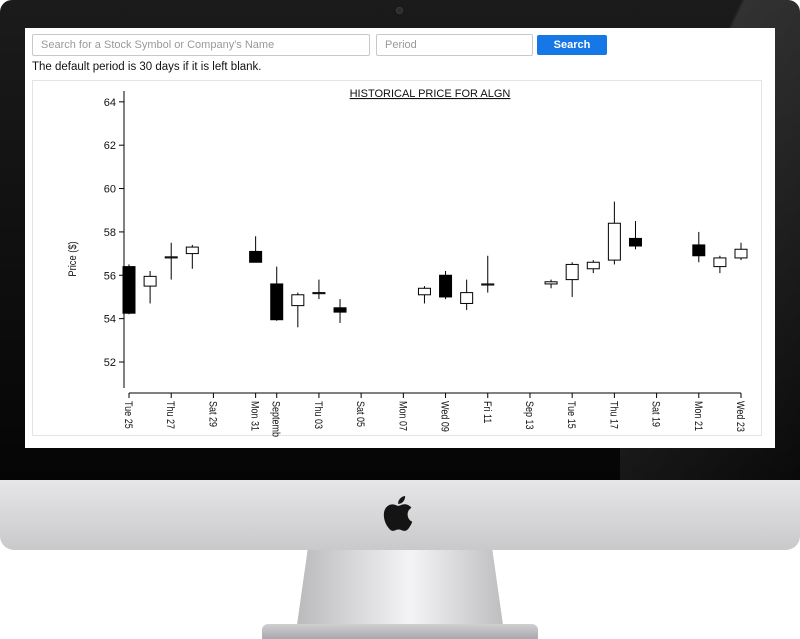  What do you see at coordinates (318, 415) in the screenshot?
I see `x-tick-label: Thu 03` at bounding box center [318, 415].